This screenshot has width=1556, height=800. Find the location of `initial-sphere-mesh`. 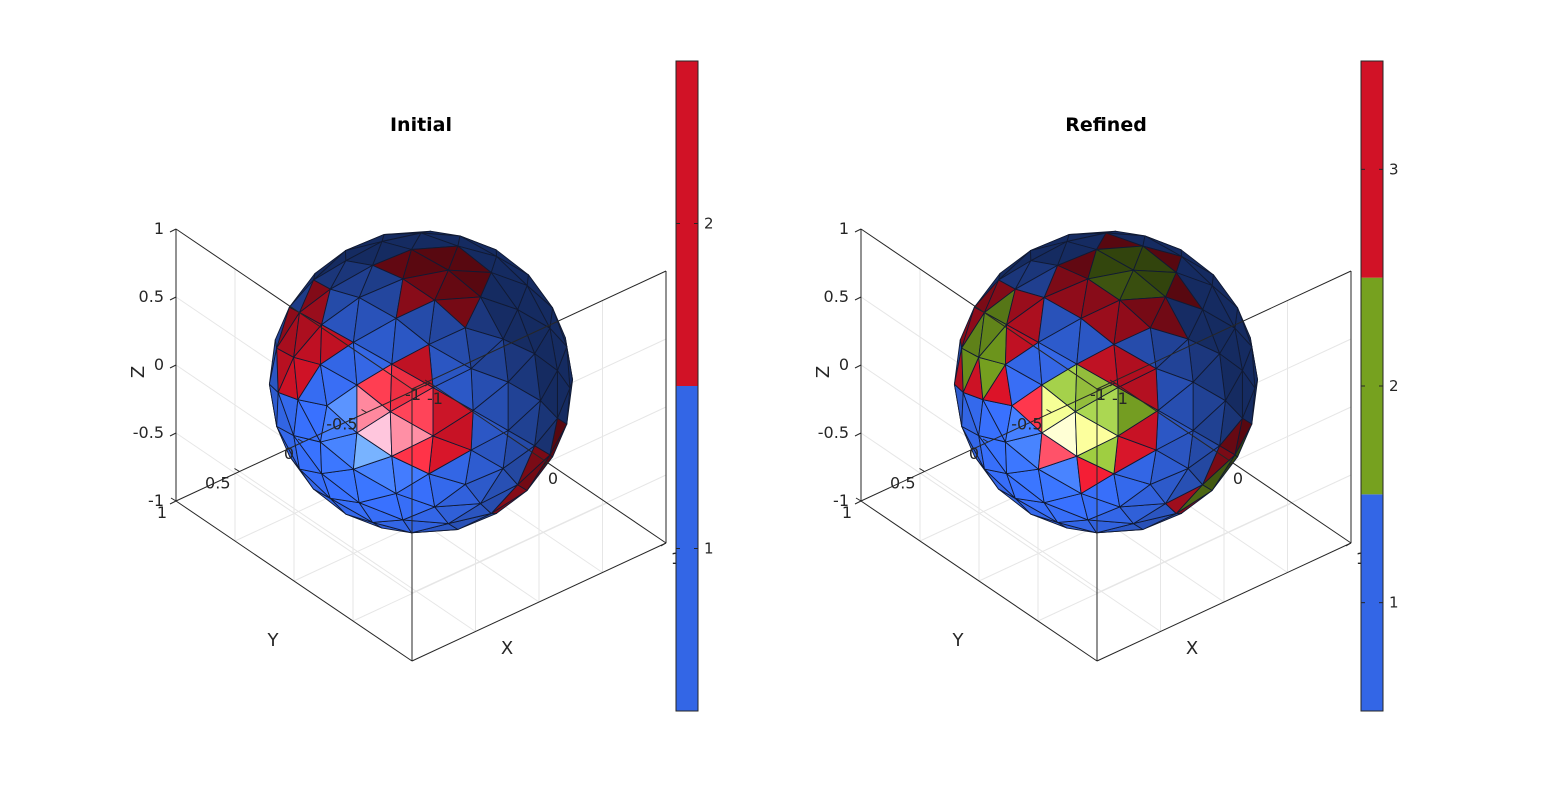

initial-sphere-mesh is located at coordinates (421, 382).